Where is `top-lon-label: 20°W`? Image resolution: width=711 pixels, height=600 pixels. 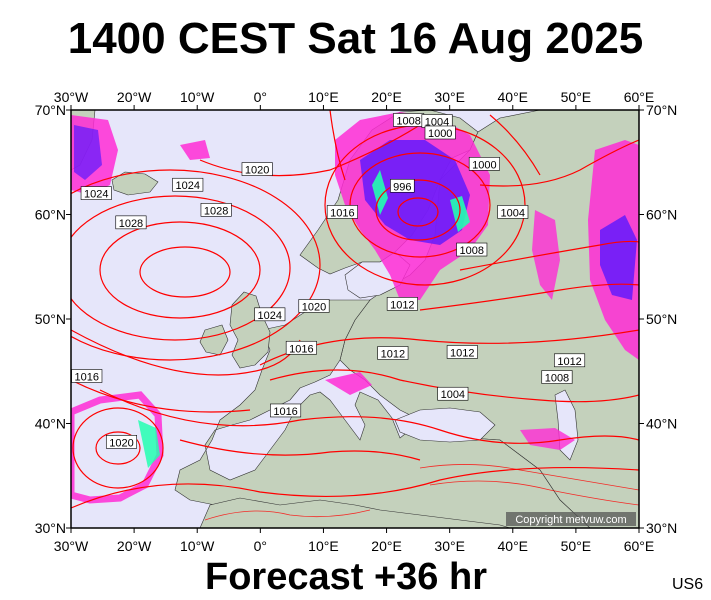 top-lon-label: 20°W is located at coordinates (134, 97).